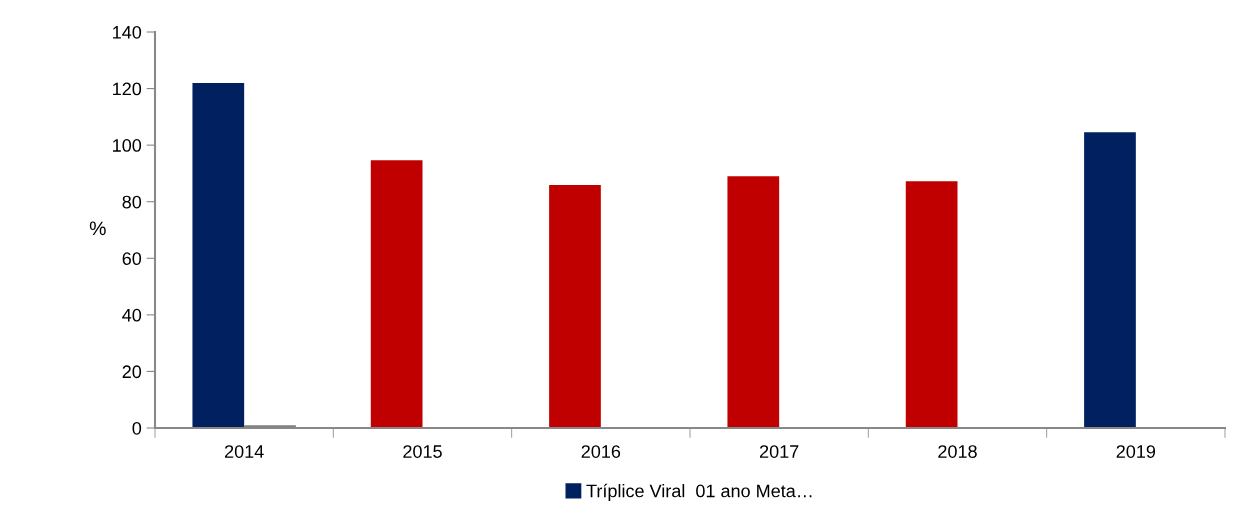 This screenshot has height=520, width=1236. I want to click on y-axis-title: %, so click(97, 228).